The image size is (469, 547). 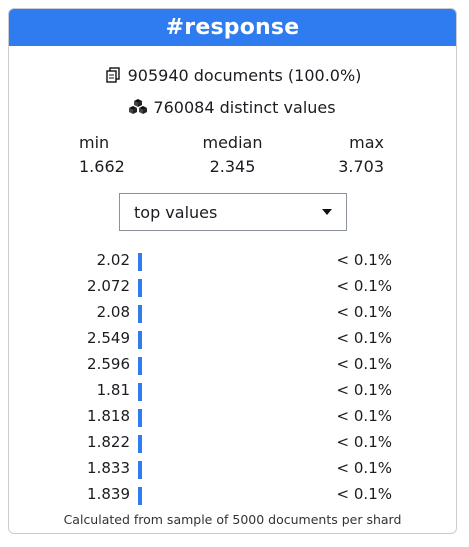 I want to click on cubes-icon, so click(x=138, y=106).